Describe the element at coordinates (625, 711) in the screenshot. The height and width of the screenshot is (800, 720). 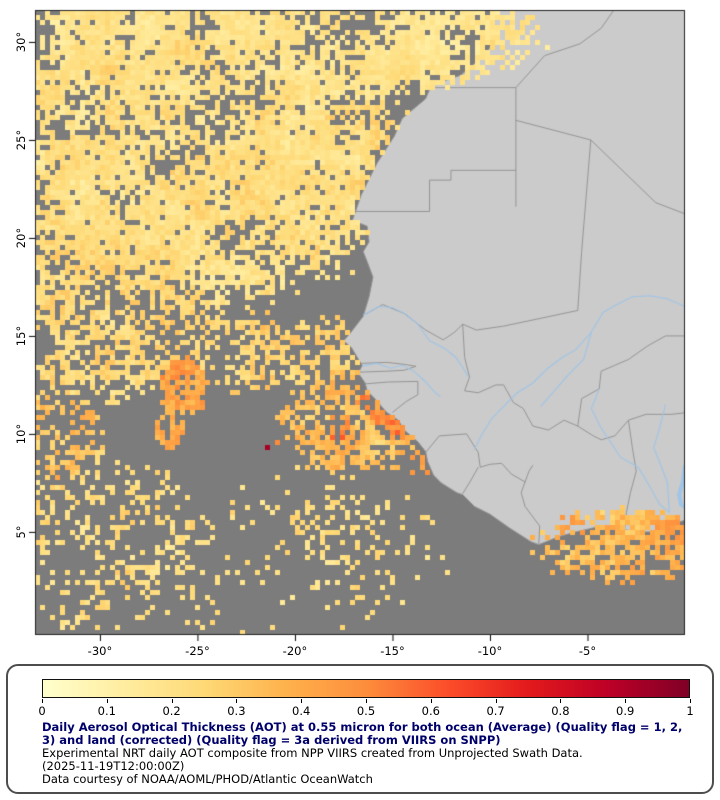
I see `colorbar-tick-label: 0.9` at that location.